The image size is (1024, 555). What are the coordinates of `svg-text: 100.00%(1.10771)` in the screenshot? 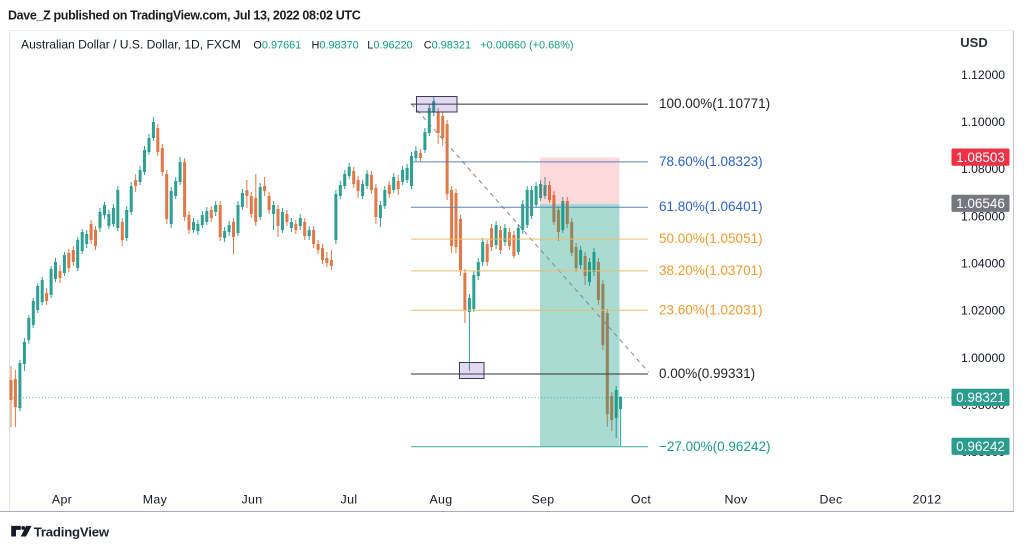 It's located at (714, 103).